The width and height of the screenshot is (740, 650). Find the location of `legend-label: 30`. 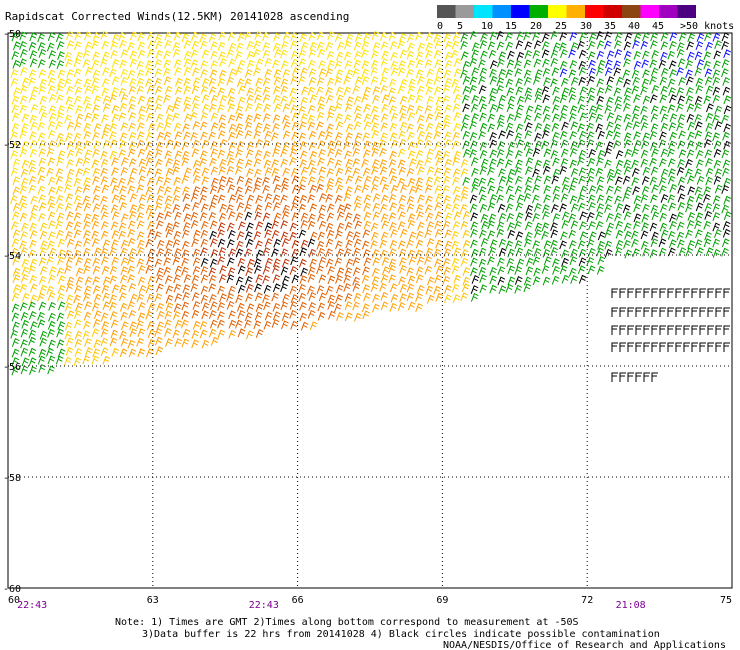

legend-label: 30 is located at coordinates (586, 26).